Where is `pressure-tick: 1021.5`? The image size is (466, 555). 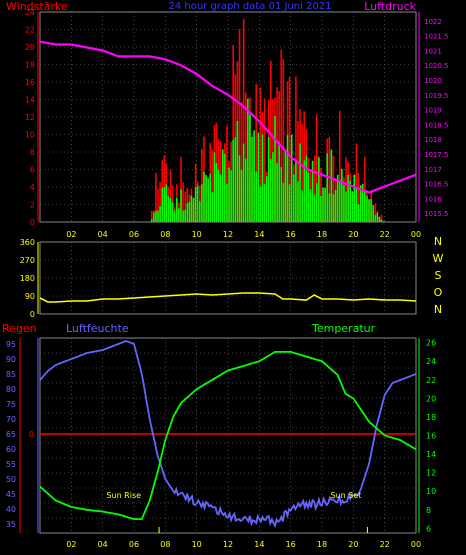
pressure-tick: 1021.5 is located at coordinates (436, 37).